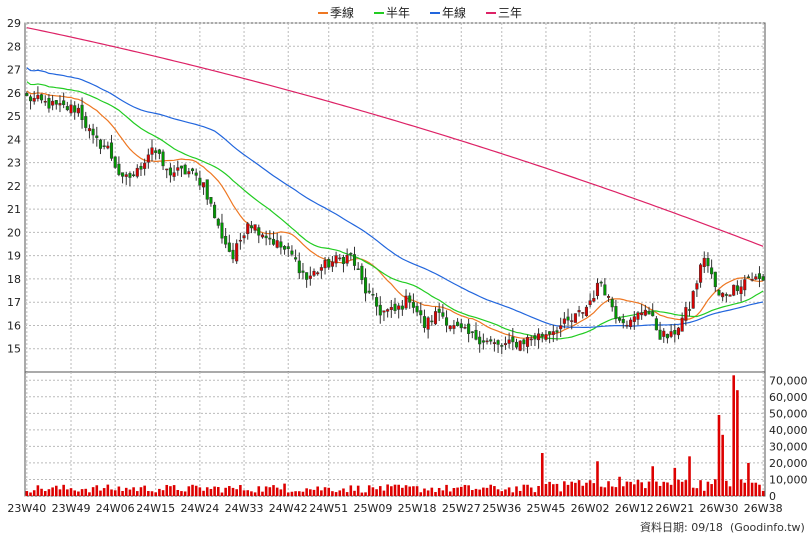 The width and height of the screenshot is (808, 540). Describe the element at coordinates (590, 508) in the screenshot. I see `x-tick-label: 26W02` at that location.